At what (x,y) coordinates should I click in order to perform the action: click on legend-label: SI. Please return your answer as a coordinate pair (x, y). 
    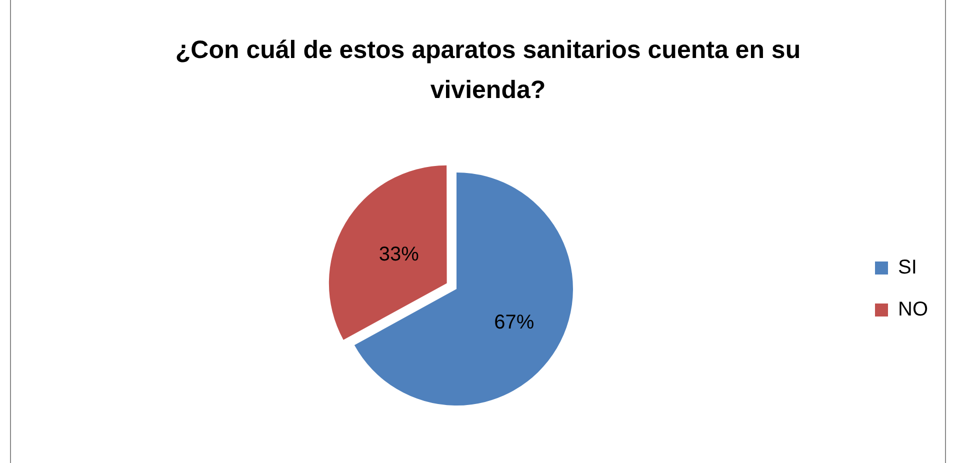
    Looking at the image, I should click on (907, 267).